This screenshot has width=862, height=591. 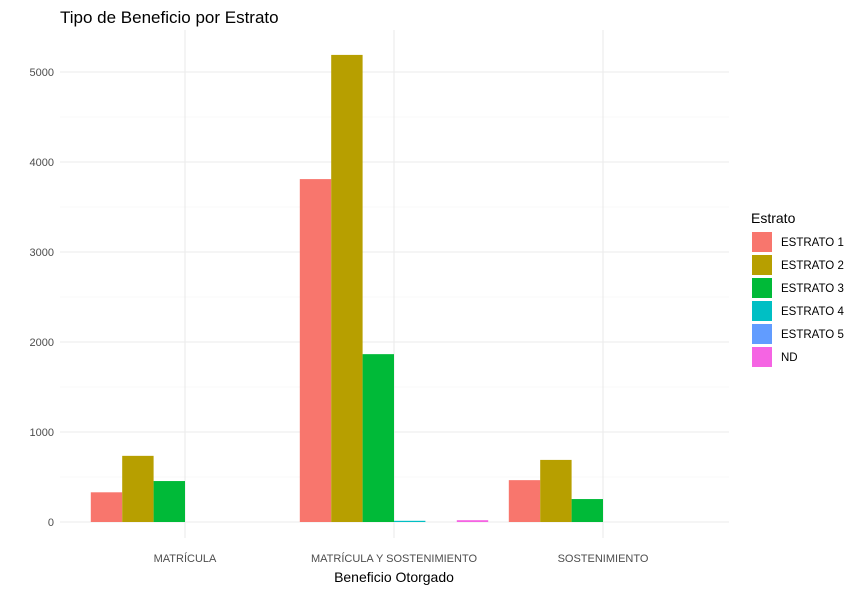 I want to click on legend-label: ND, so click(x=789, y=358).